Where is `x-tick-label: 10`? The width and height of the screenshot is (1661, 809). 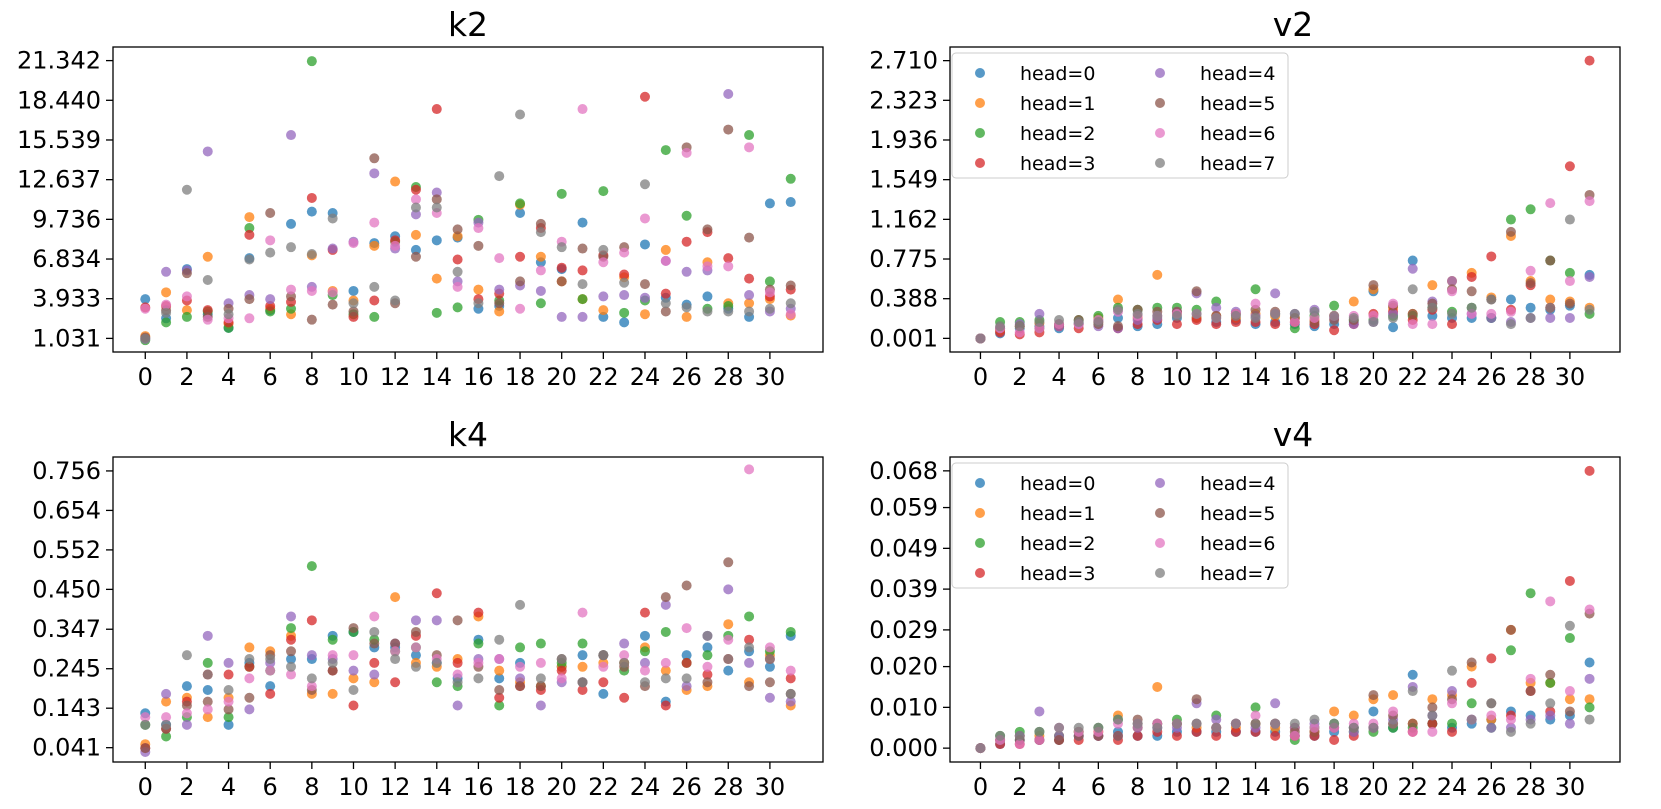 x-tick-label: 10 is located at coordinates (1177, 787).